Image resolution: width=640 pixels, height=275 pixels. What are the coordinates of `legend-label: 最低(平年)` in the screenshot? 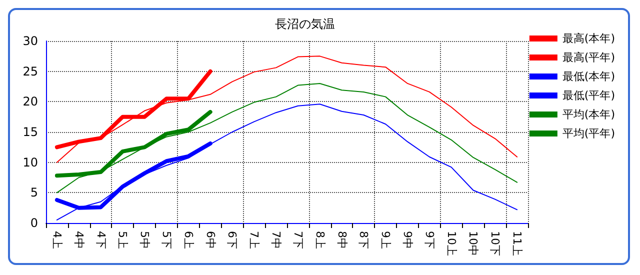 It's located at (589, 95).